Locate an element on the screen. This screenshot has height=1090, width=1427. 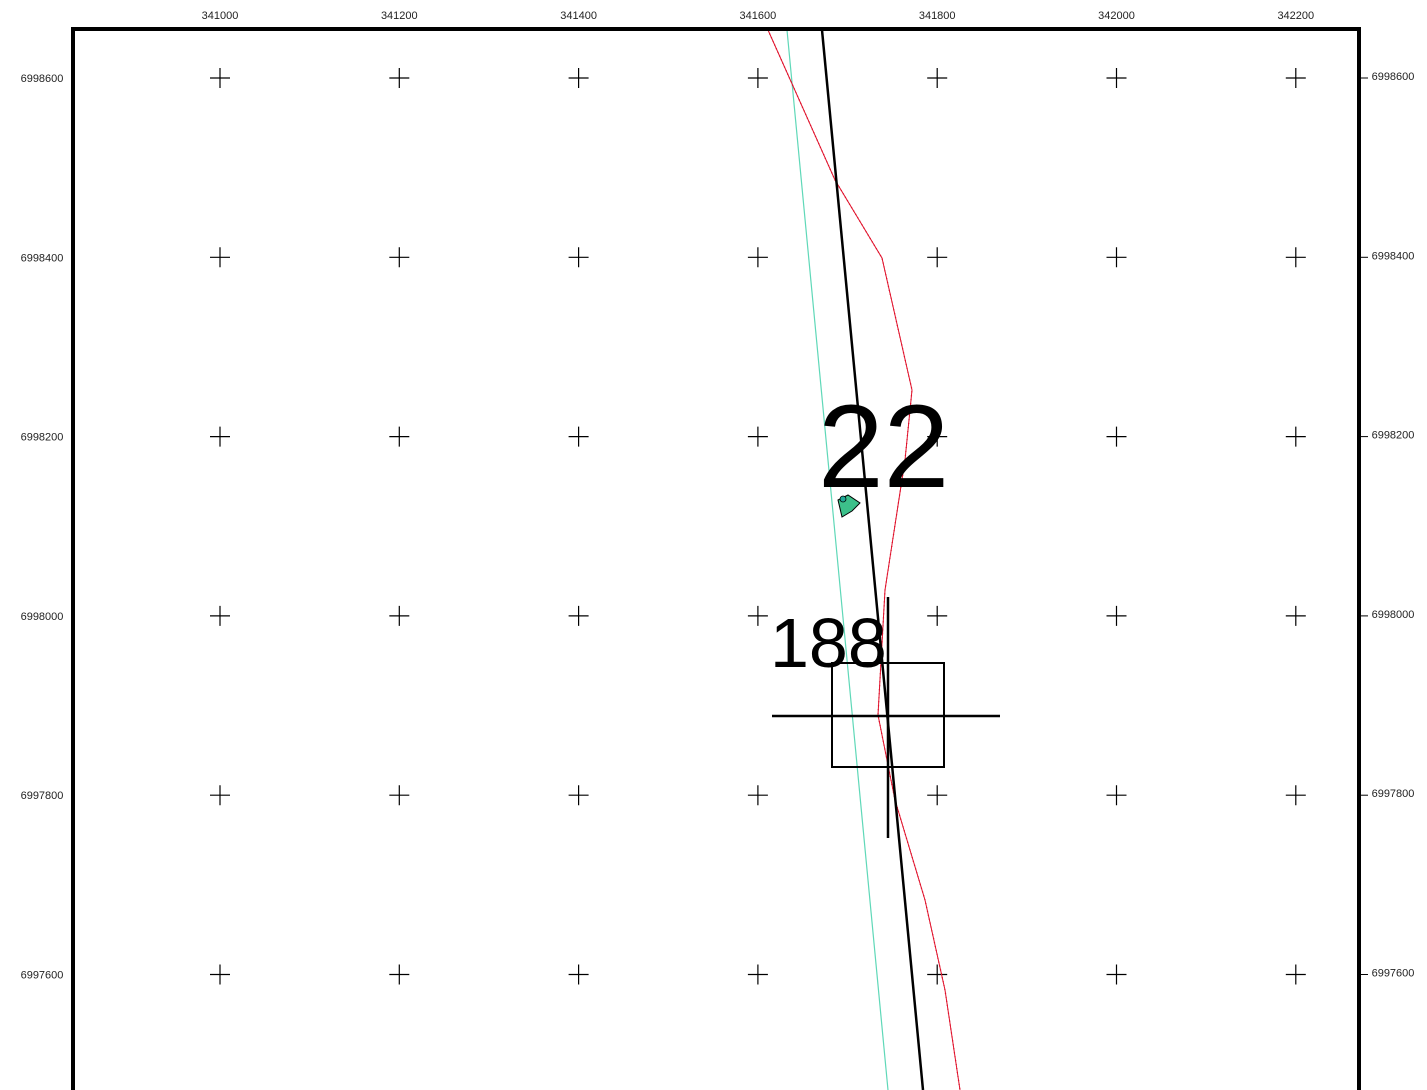
black-line is located at coordinates (872, 559).